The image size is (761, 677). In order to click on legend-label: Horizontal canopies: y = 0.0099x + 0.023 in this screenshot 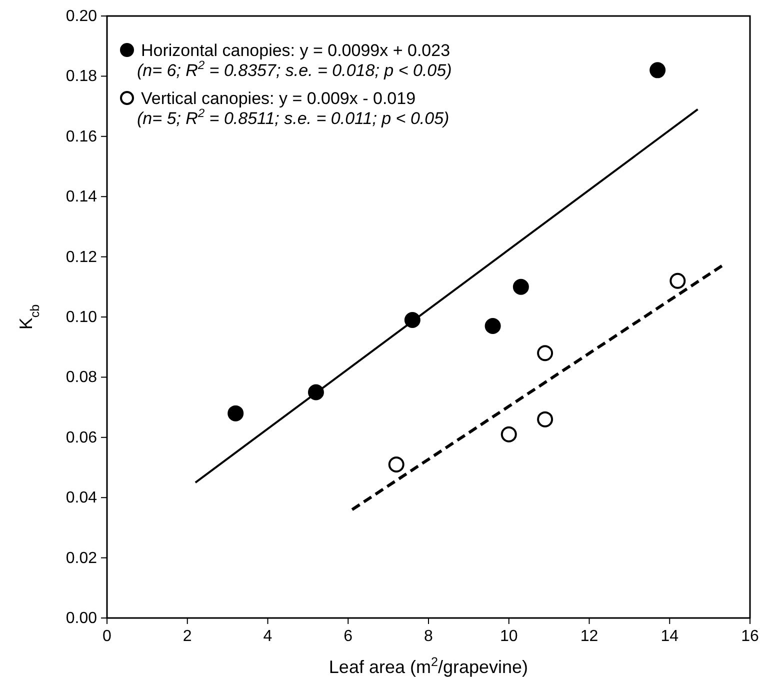, I will do `click(295, 50)`.